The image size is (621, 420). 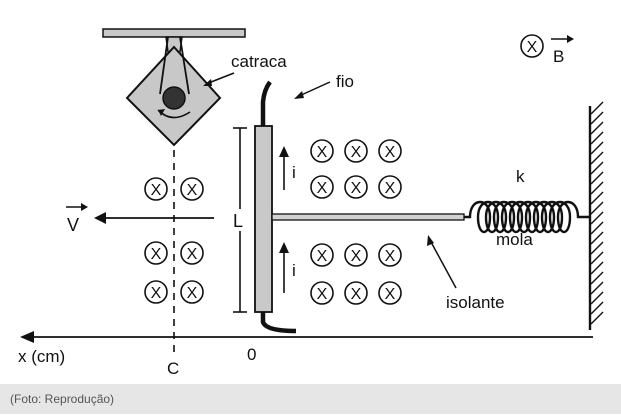 I want to click on origin-label: 0, so click(x=251, y=354).